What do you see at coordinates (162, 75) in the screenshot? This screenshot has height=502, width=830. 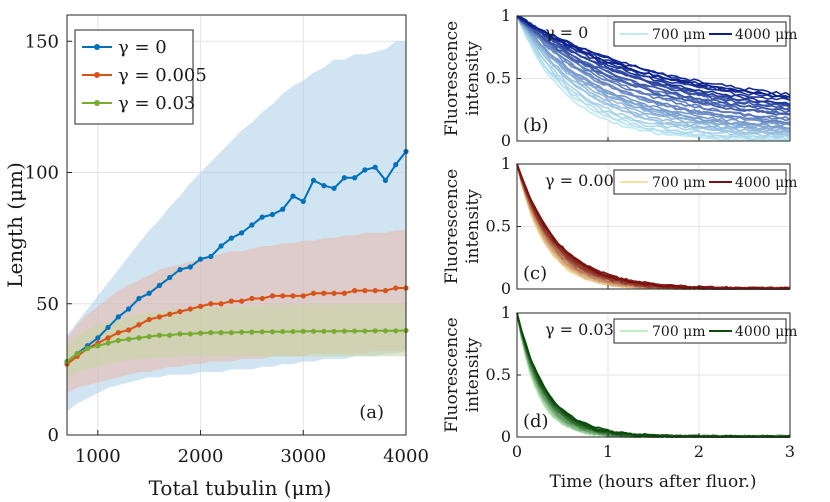 I see `legend-label: γ = 0.005` at bounding box center [162, 75].